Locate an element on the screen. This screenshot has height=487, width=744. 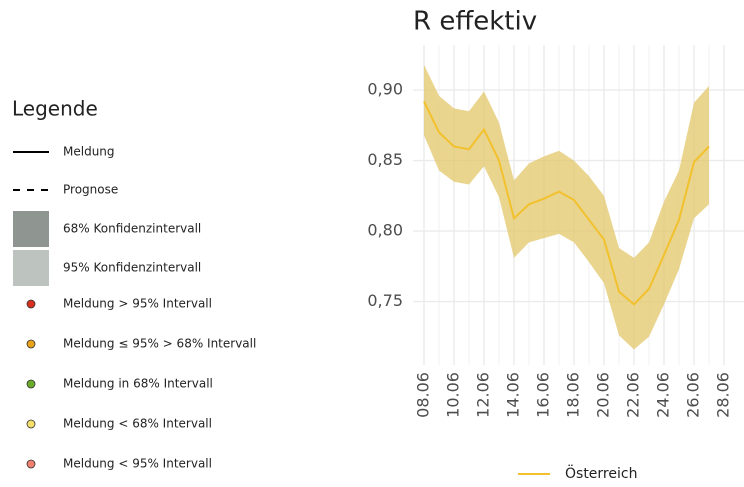
x-tick-label: 20.06 is located at coordinates (603, 395).